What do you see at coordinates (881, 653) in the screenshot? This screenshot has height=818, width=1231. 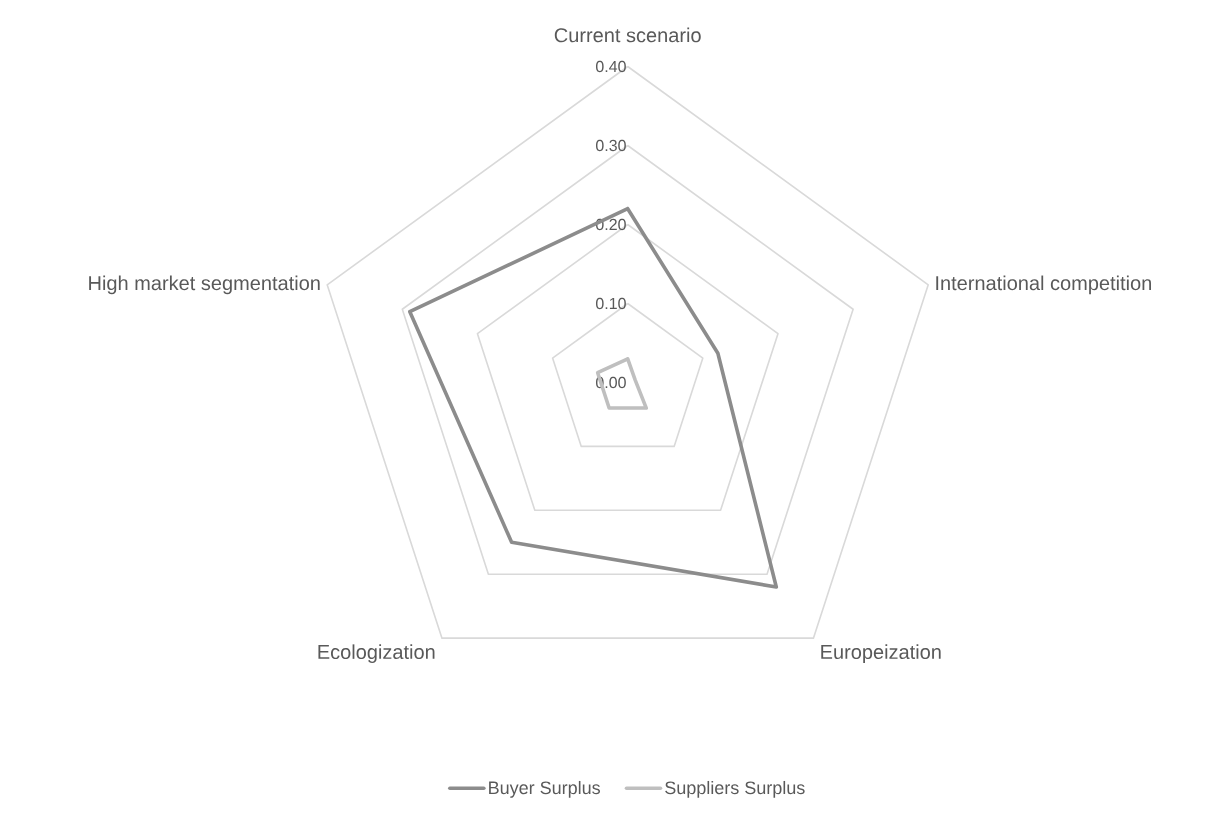 I see `spoke-label: Europeization` at bounding box center [881, 653].